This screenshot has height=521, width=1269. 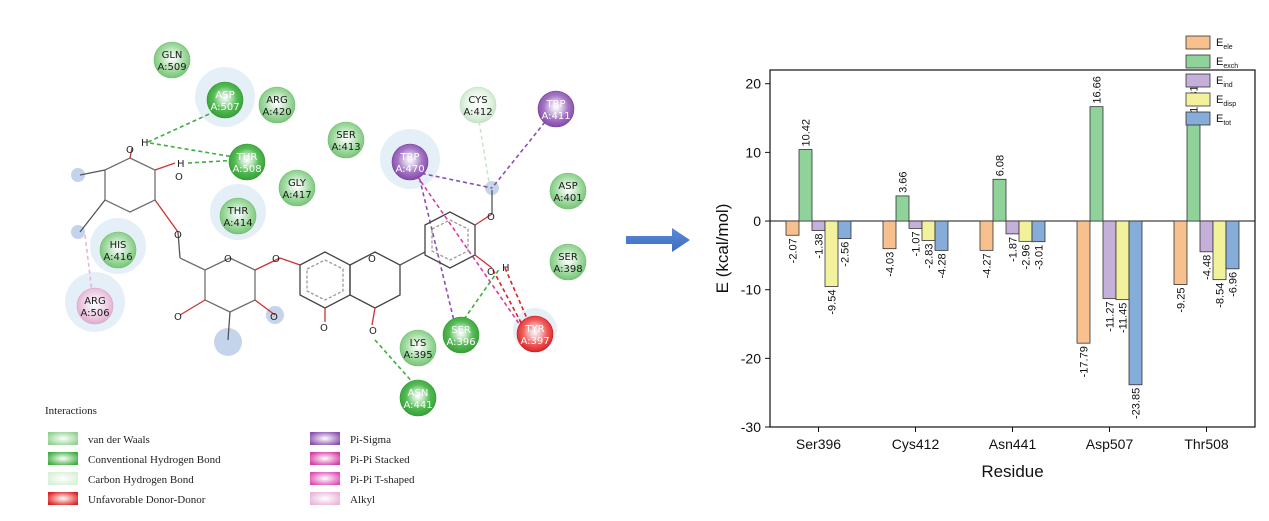 I want to click on bar-value-label: -9.25, so click(x=1182, y=300).